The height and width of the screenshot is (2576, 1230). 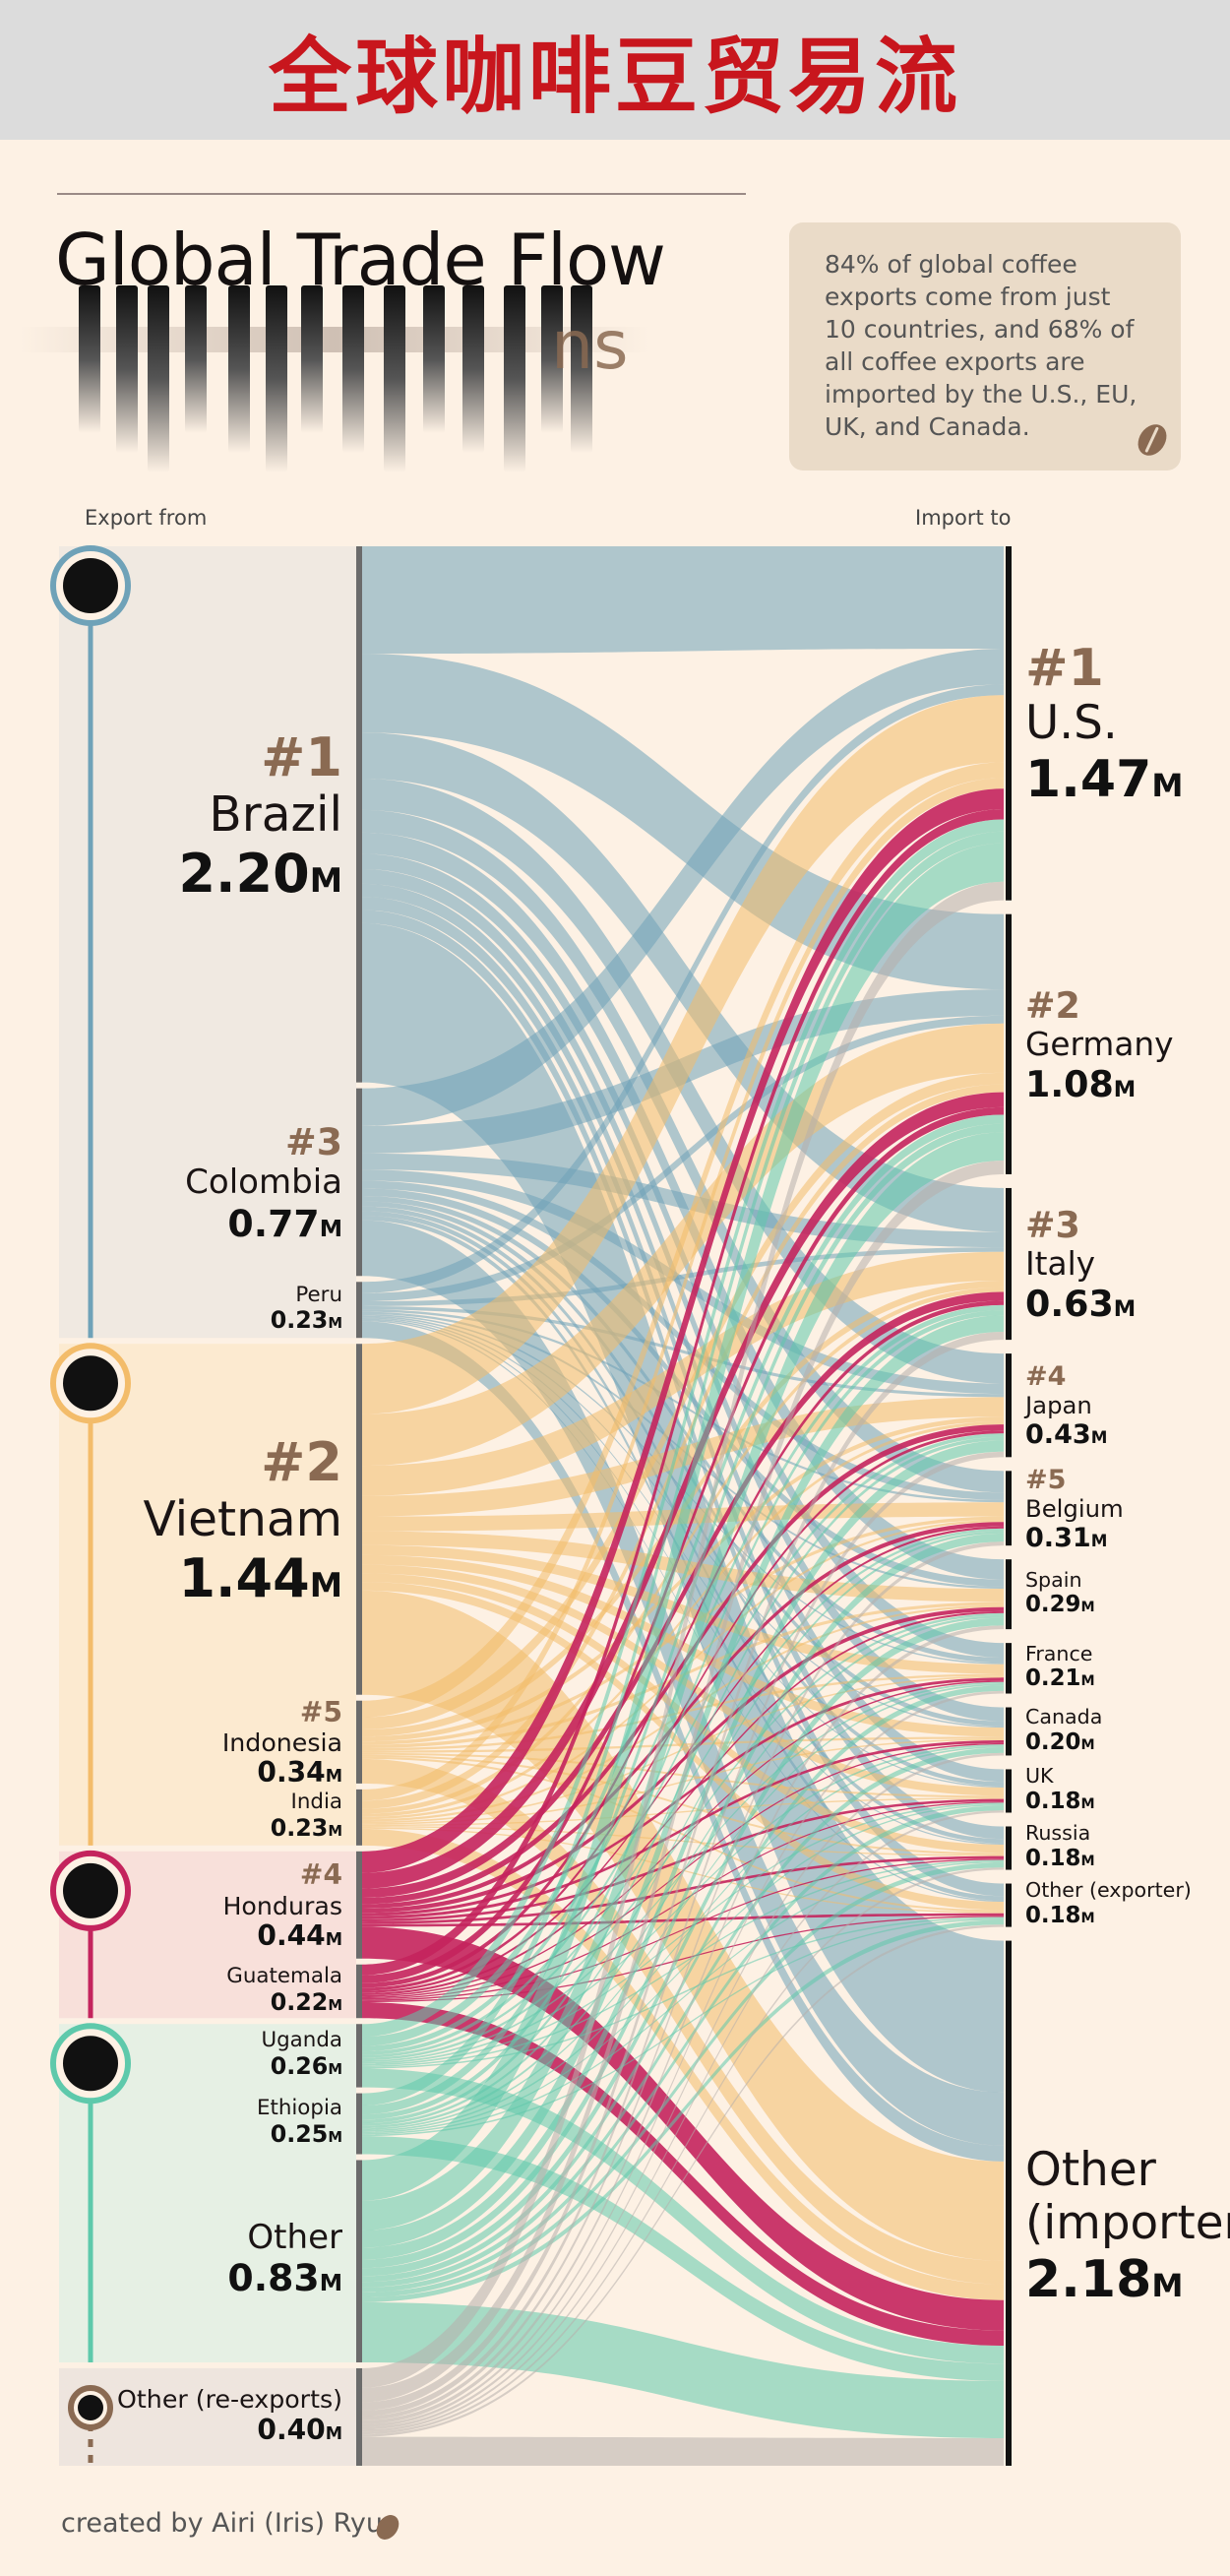 What do you see at coordinates (683, 1158) in the screenshot?
I see `flow-peru-to-germany` at bounding box center [683, 1158].